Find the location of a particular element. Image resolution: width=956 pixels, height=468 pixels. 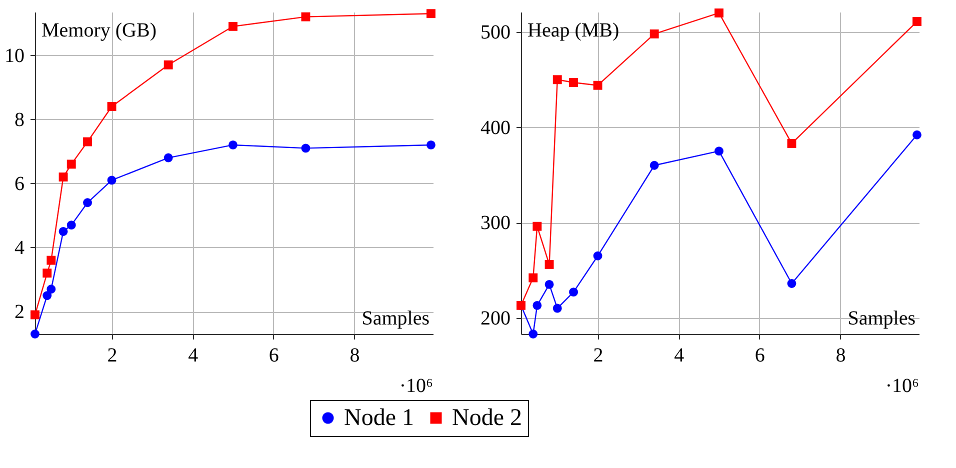

y-tick-label: 200 is located at coordinates (495, 318).